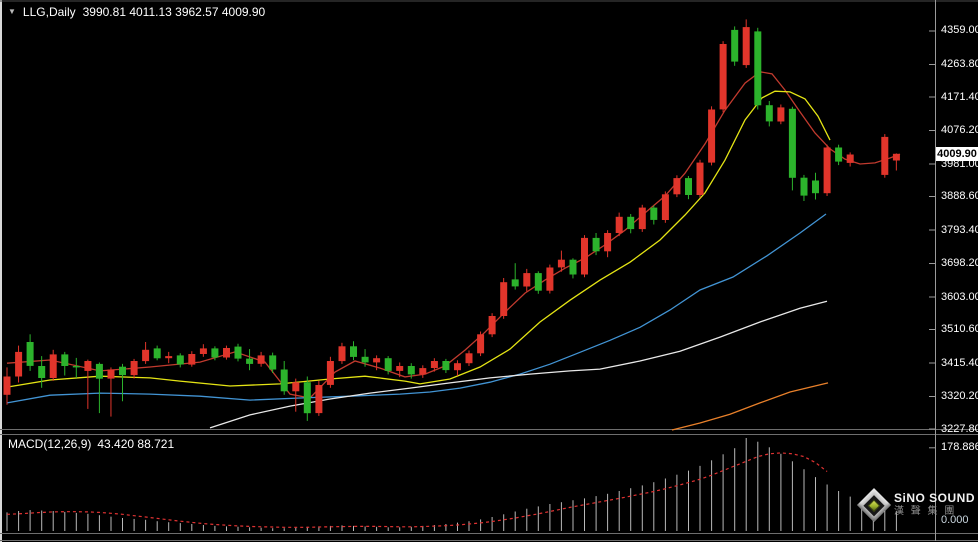 The image size is (978, 542). I want to click on price-axis-label: 4359.00, so click(959, 30).